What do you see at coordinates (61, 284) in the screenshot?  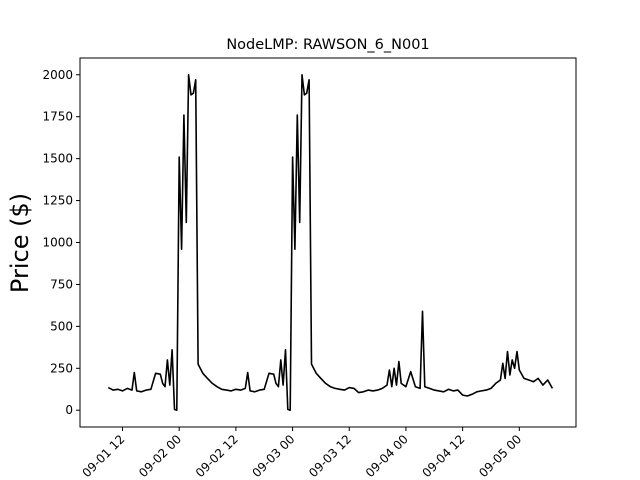 I see `y-tick-label: 750` at bounding box center [61, 284].